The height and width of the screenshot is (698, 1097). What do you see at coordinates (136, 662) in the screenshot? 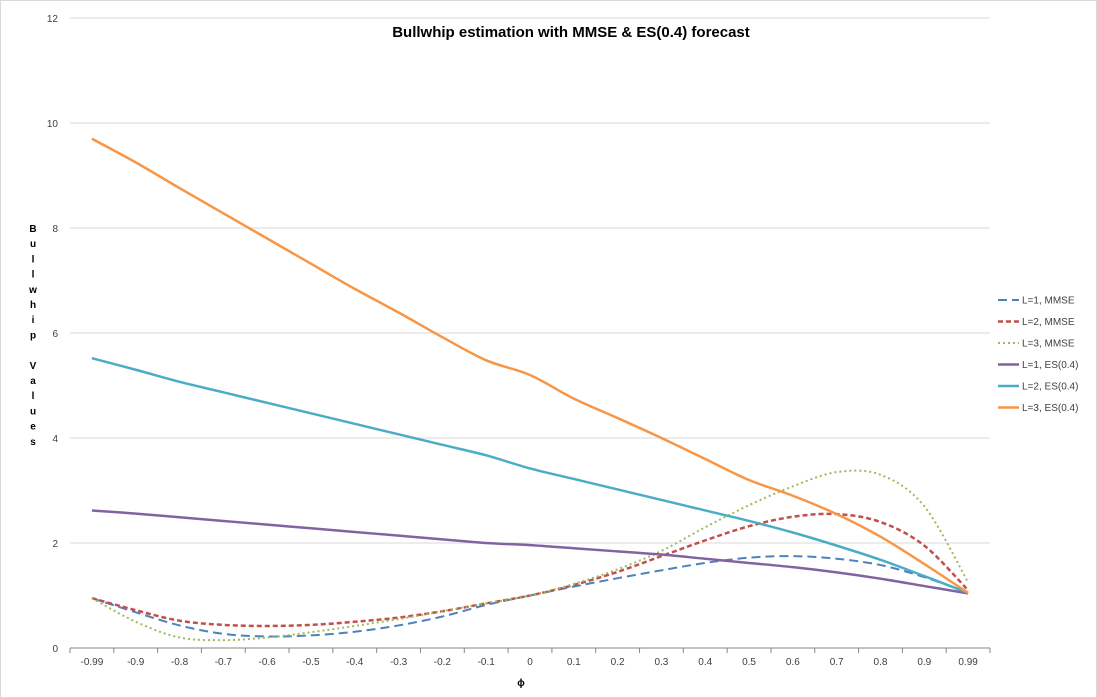
I see `x-tick-label: -0.9` at bounding box center [136, 662].